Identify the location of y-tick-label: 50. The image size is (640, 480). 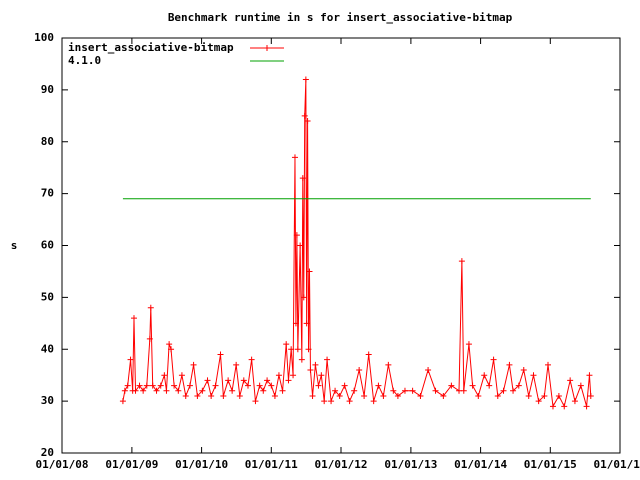
(47, 296).